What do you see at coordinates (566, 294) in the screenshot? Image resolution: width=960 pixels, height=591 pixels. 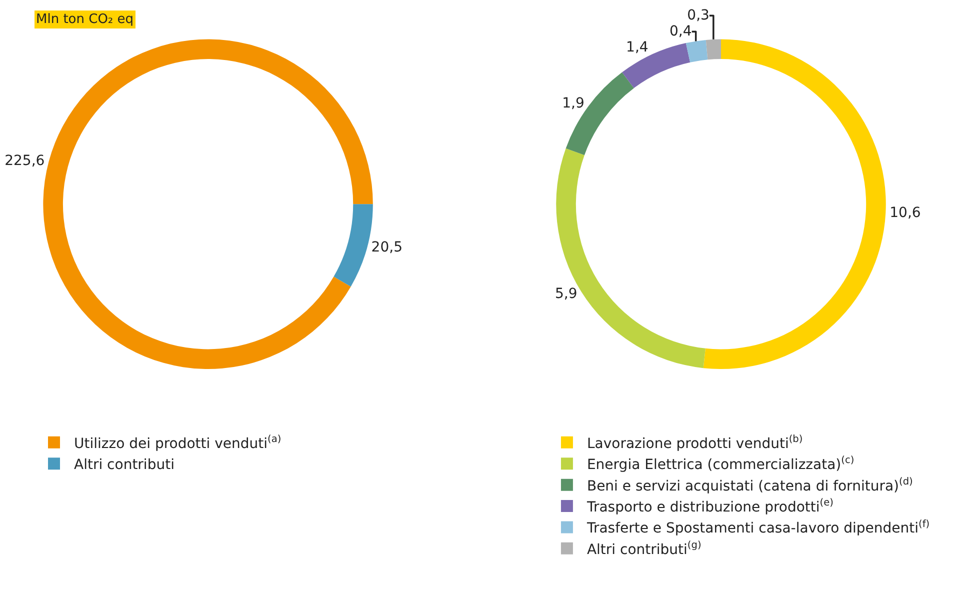 I see `data-label: 5,9` at bounding box center [566, 294].